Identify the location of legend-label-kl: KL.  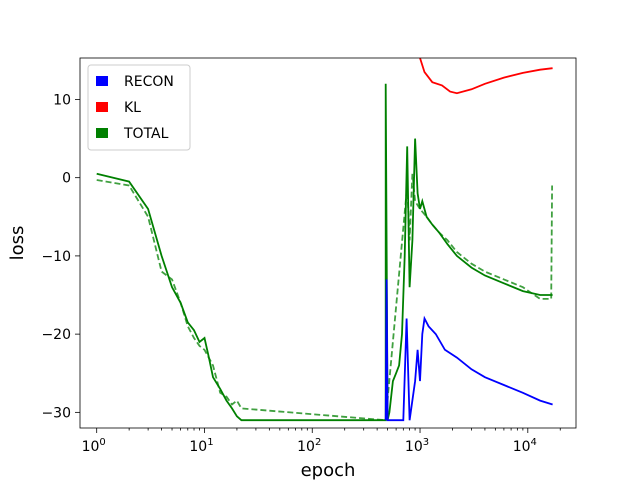
(132, 108).